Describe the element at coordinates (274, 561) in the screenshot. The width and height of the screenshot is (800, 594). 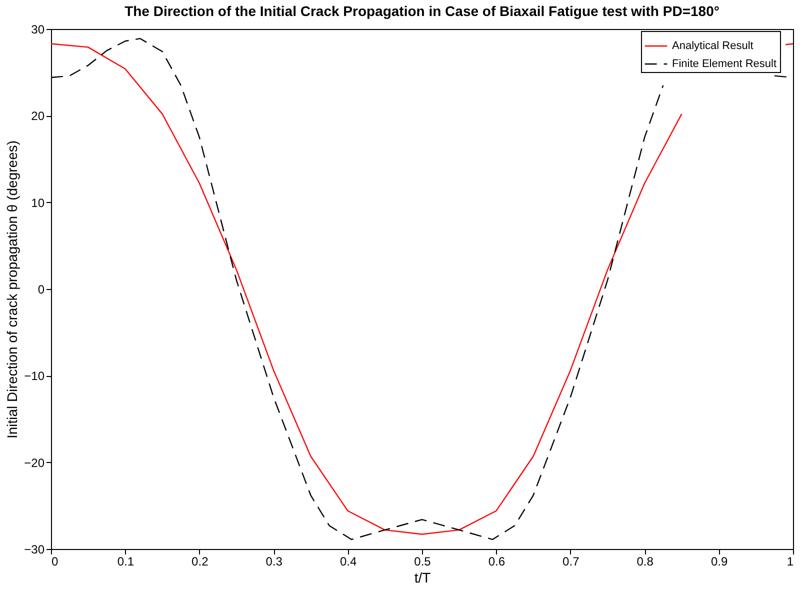
I see `x-tick-label: 0.3` at that location.